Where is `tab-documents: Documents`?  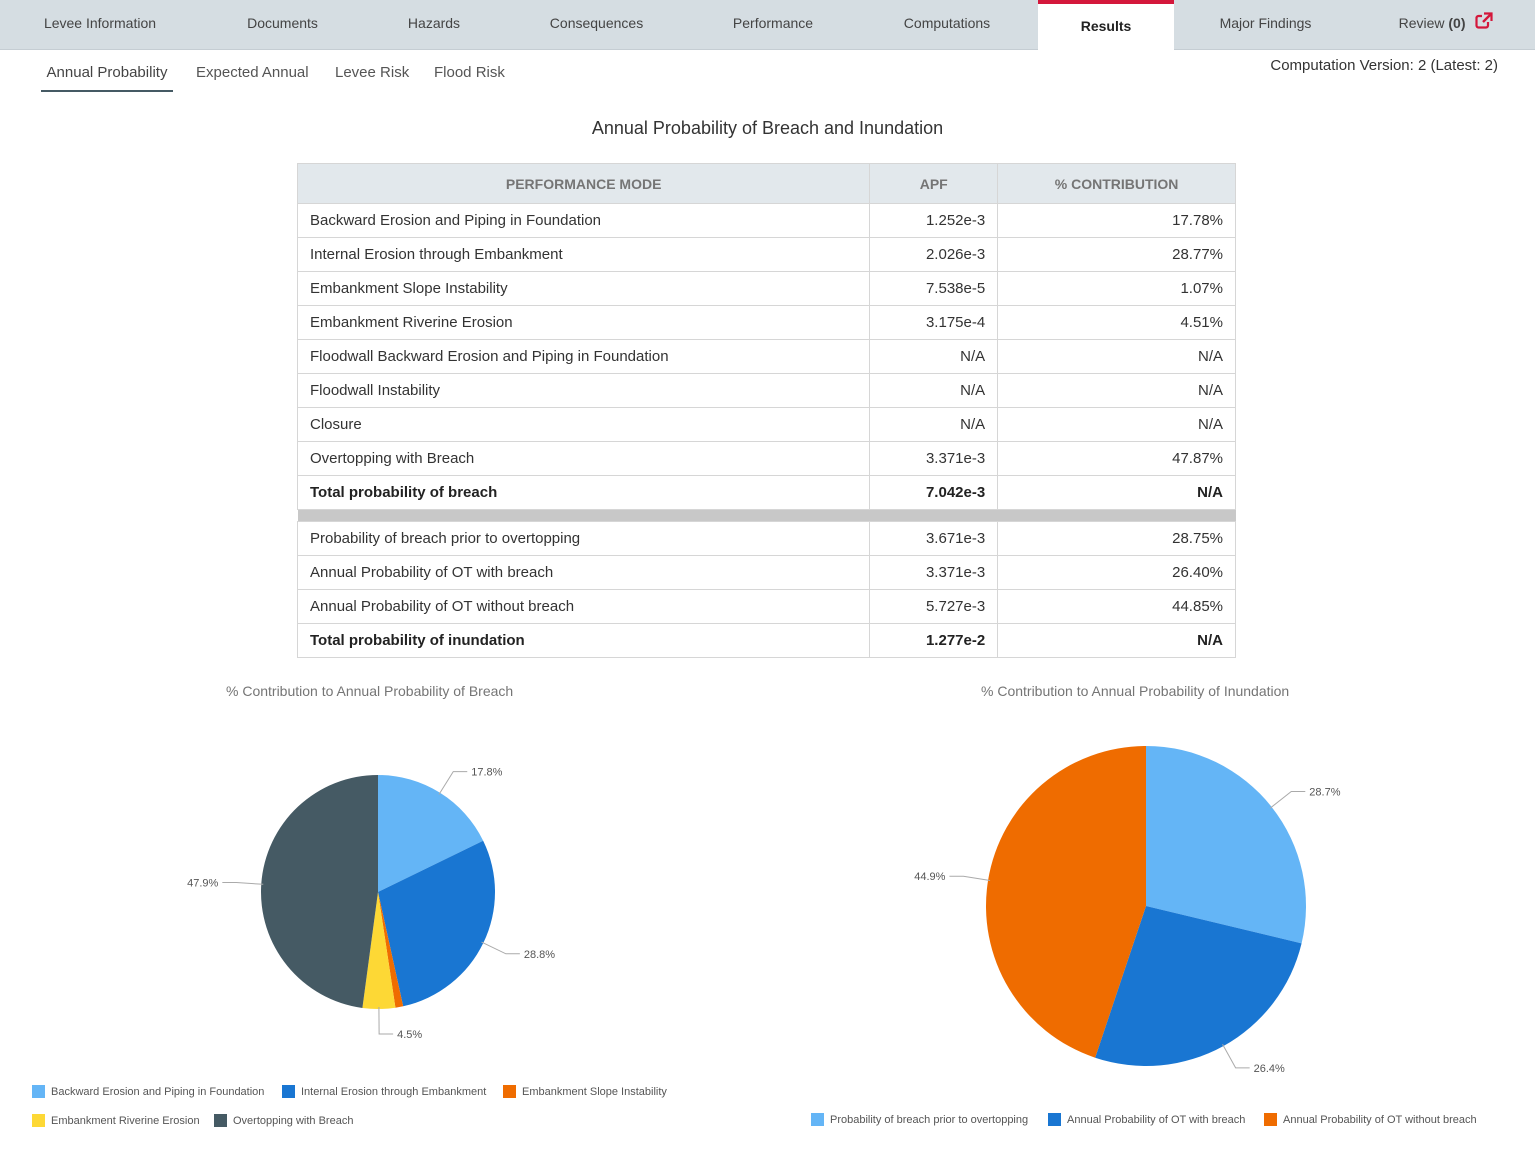
tab-documents: Documents is located at coordinates (282, 23).